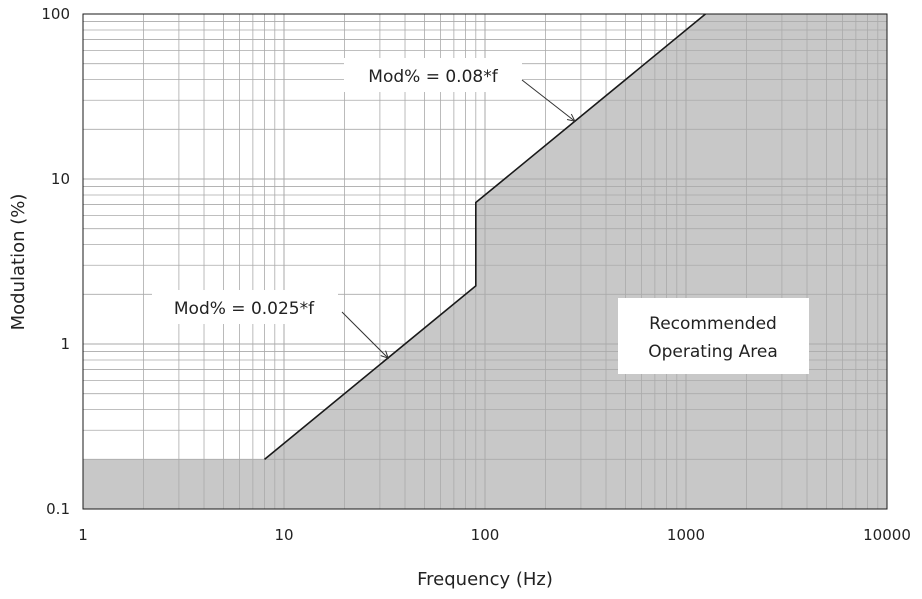 The image size is (922, 599). What do you see at coordinates (58, 509) in the screenshot?
I see `y-tick-label: 0.1` at bounding box center [58, 509].